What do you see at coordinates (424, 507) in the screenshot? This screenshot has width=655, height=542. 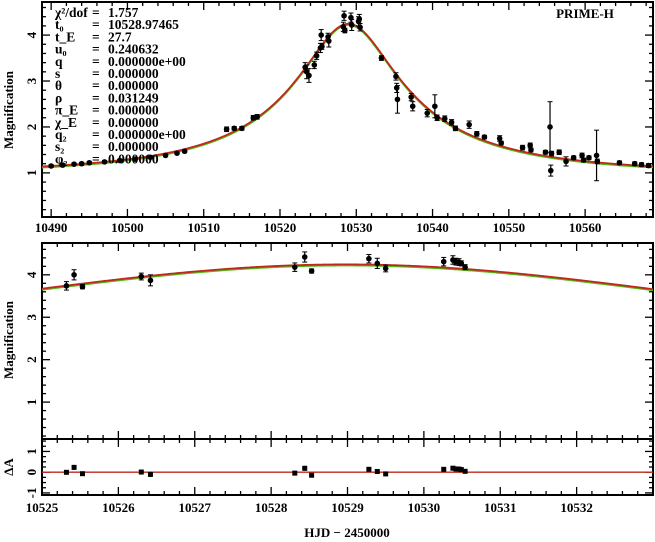 I see `x-tick-label: 10530` at bounding box center [424, 507].